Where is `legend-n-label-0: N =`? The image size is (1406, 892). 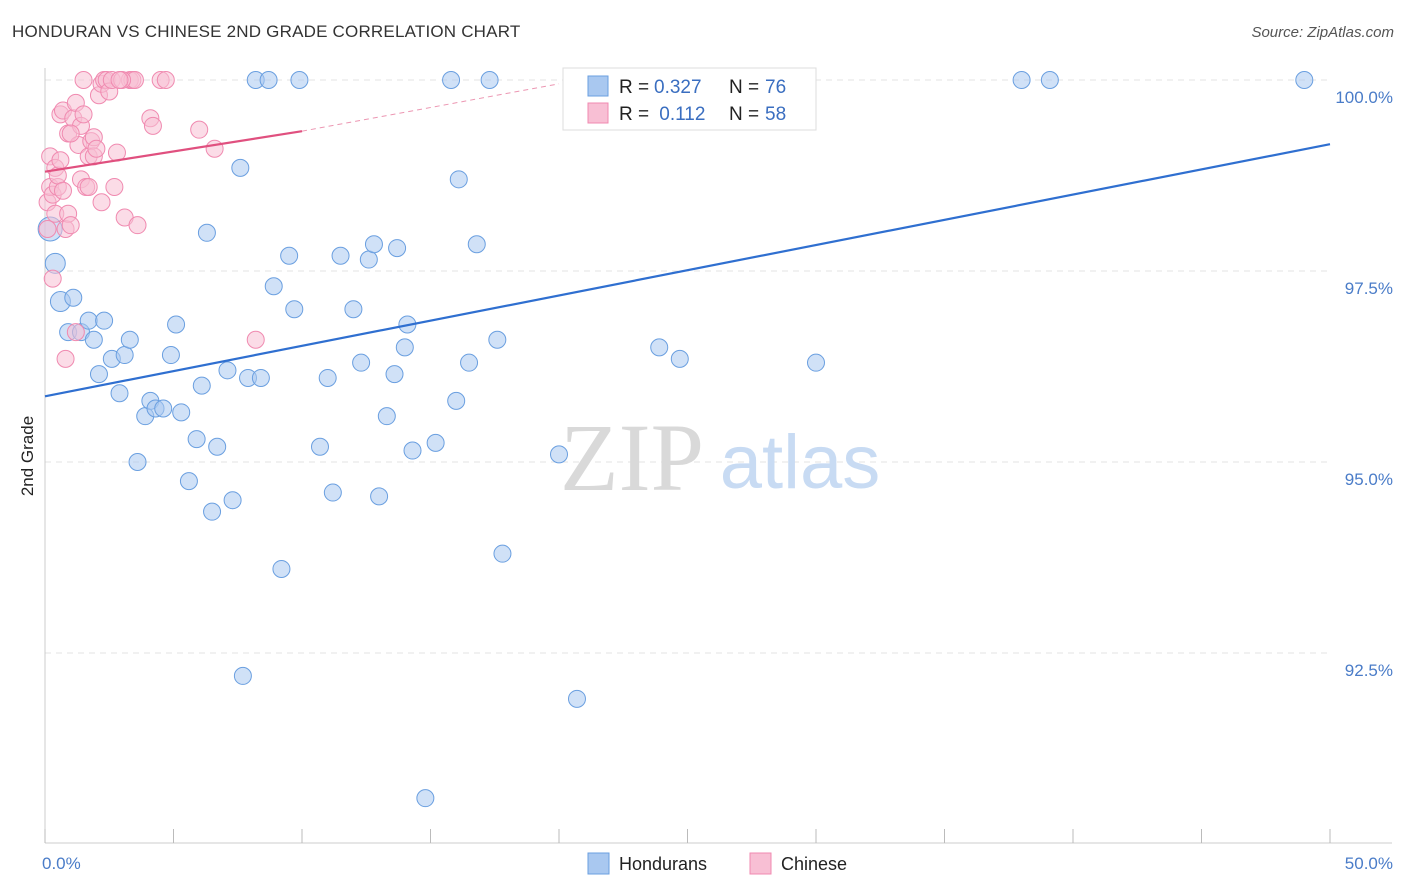 legend-n-label-0: N = is located at coordinates (744, 87).